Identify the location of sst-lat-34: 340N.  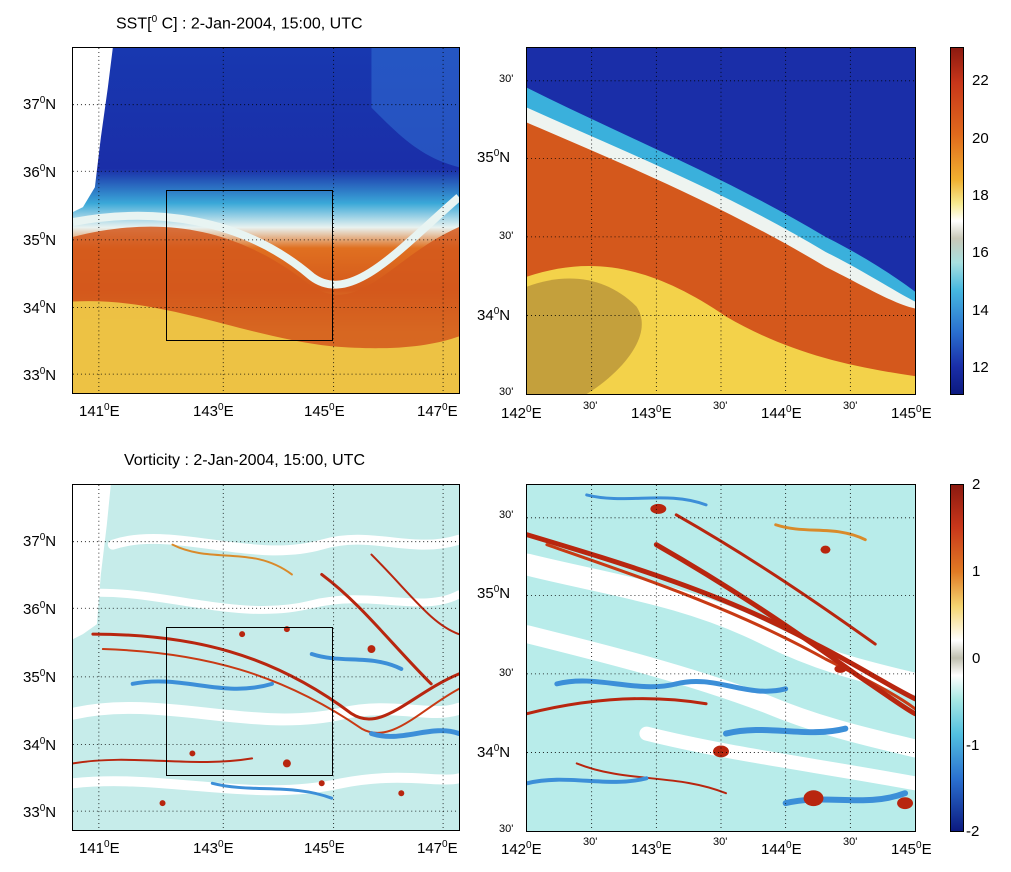
(40, 308).